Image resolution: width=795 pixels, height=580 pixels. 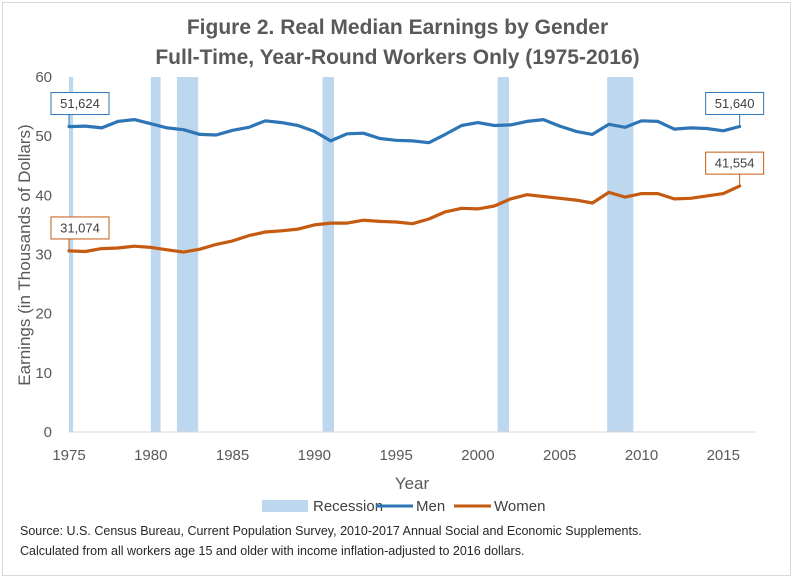 I want to click on legend: Recession Men Women, so click(x=403, y=506).